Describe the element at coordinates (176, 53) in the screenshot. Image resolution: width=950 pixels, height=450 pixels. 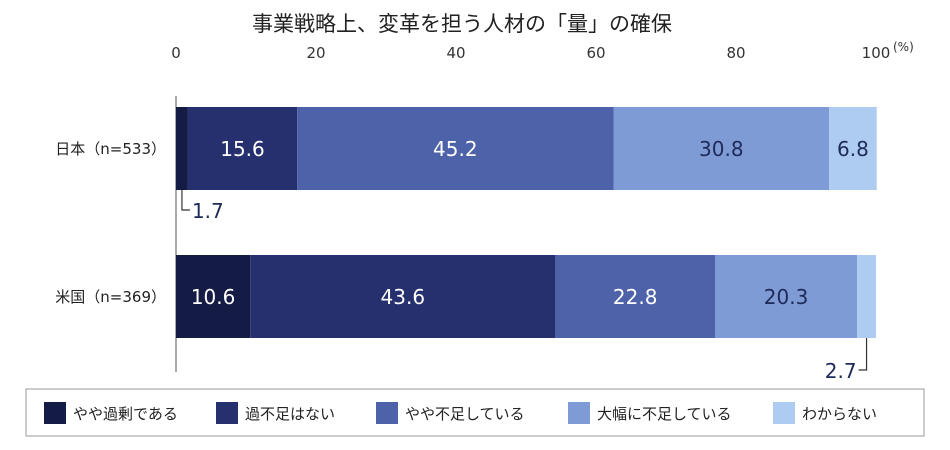
I see `x-tick-label: 0` at that location.